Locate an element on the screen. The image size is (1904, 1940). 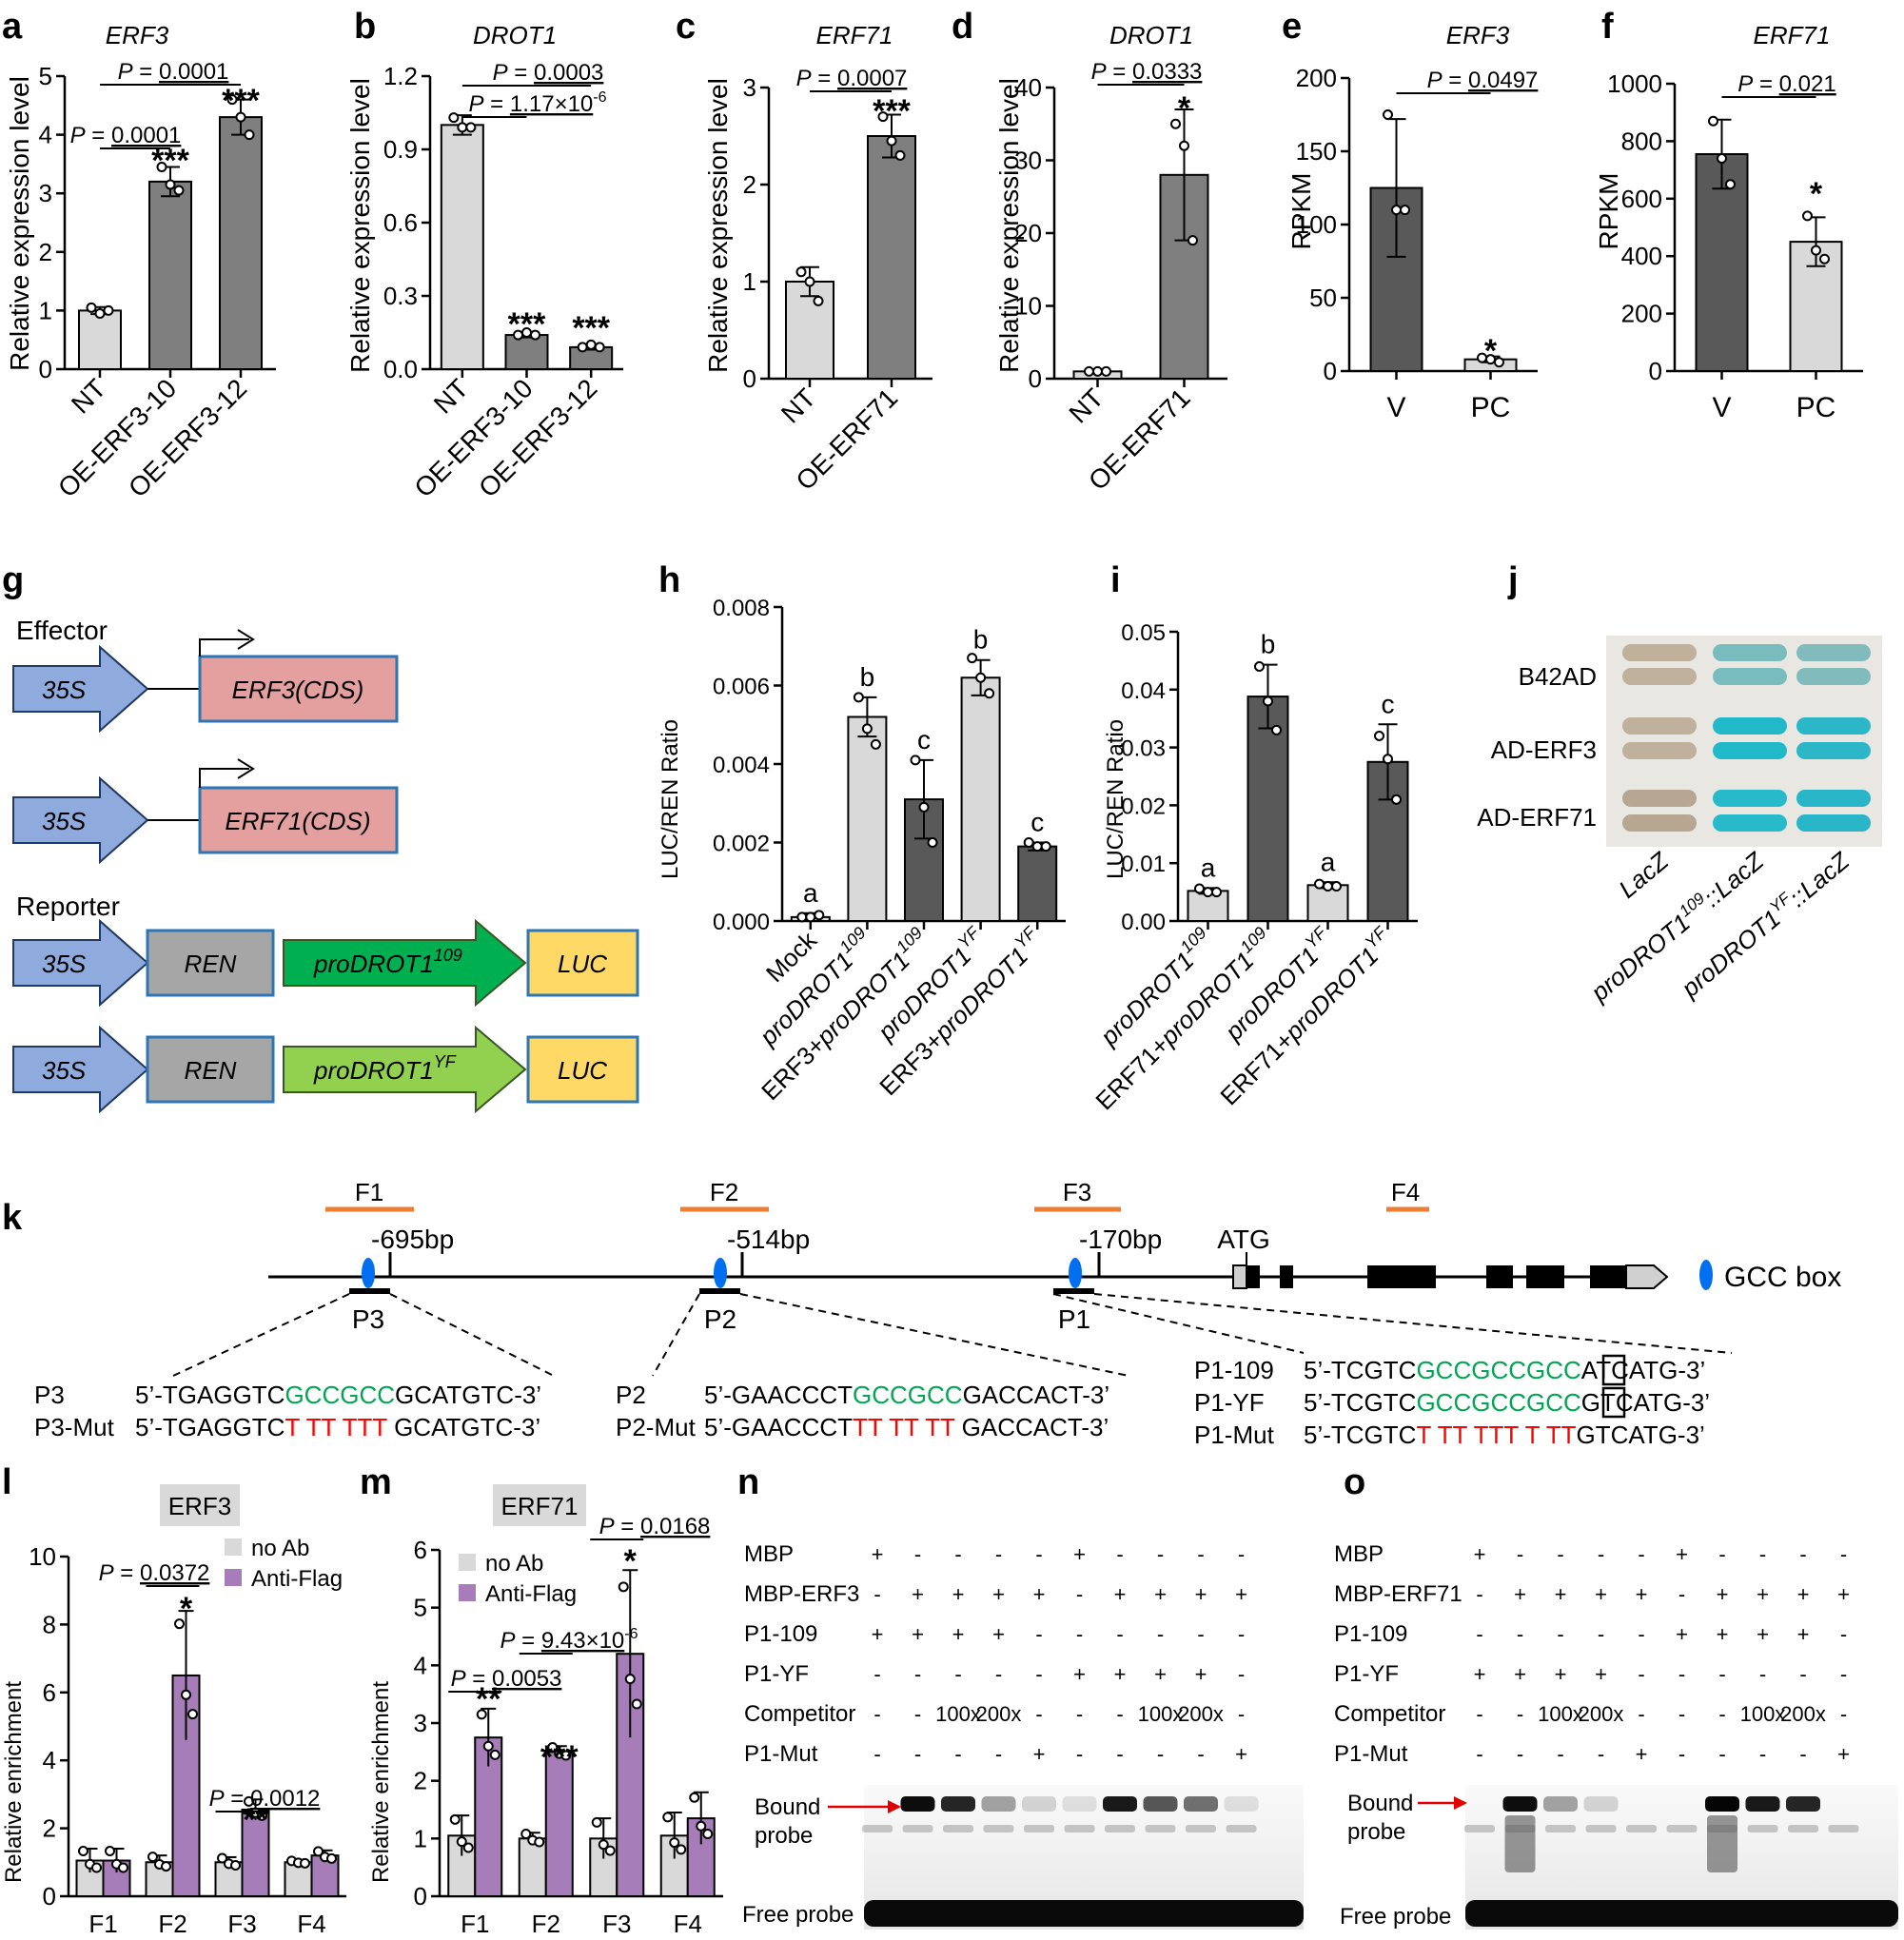
sequence: 5’-TCGTCT TT TTT T TTGTCATG-3’ is located at coordinates (1504, 1435).